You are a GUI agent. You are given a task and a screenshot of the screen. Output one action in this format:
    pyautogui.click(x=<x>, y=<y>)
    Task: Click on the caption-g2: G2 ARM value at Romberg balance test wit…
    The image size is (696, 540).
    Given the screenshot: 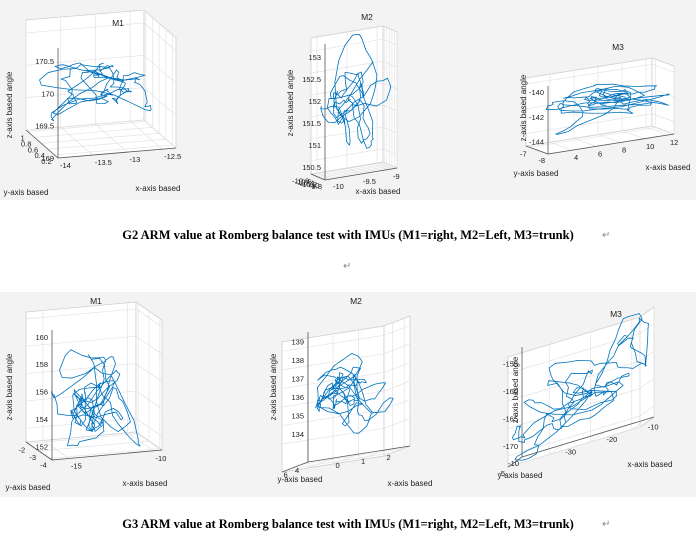 What is the action you would take?
    pyautogui.click(x=348, y=235)
    